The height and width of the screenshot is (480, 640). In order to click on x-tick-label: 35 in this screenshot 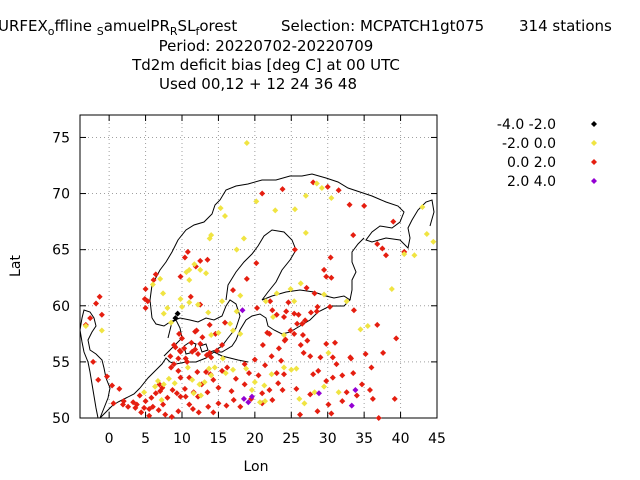, I will do `click(364, 439)`.